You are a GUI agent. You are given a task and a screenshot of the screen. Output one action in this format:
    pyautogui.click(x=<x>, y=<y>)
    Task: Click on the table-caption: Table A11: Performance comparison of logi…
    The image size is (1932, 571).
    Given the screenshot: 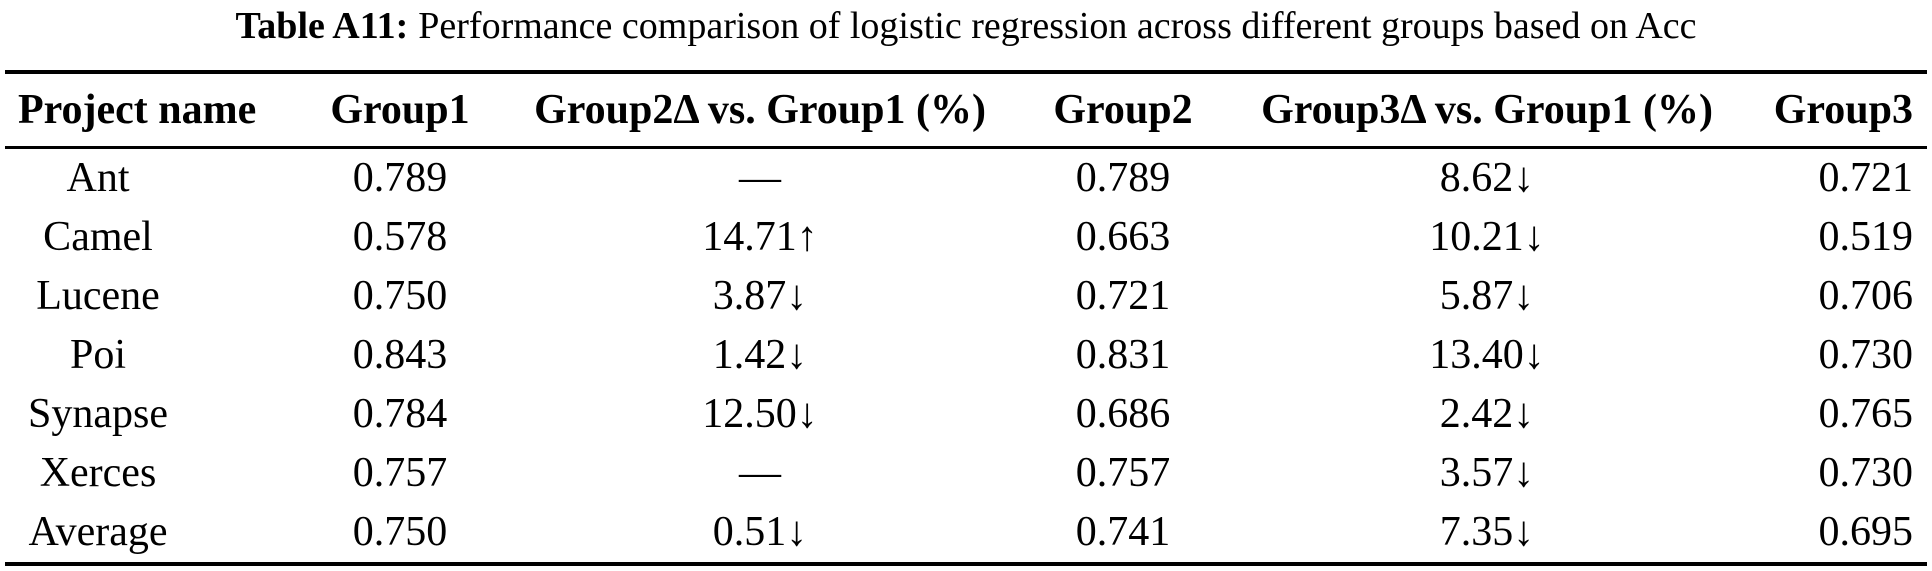 What is the action you would take?
    pyautogui.click(x=966, y=35)
    